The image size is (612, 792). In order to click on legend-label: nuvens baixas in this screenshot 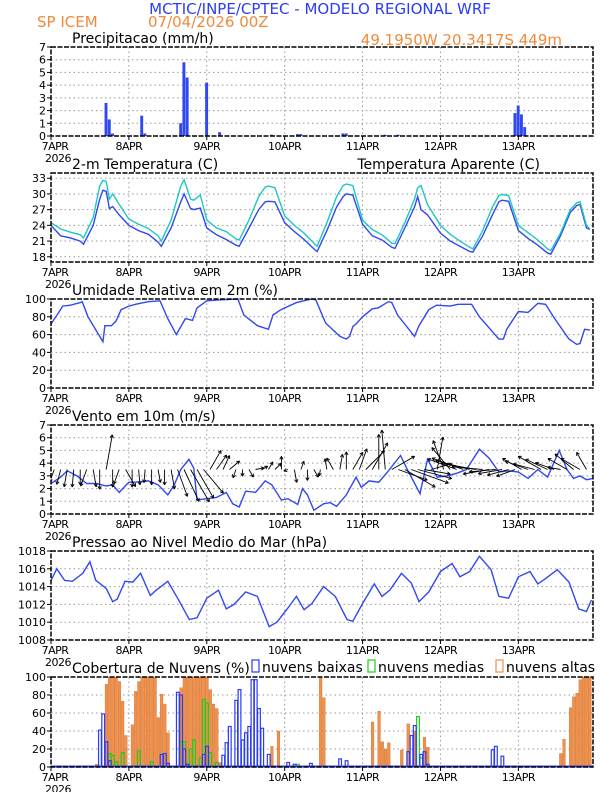, I will do `click(312, 668)`.